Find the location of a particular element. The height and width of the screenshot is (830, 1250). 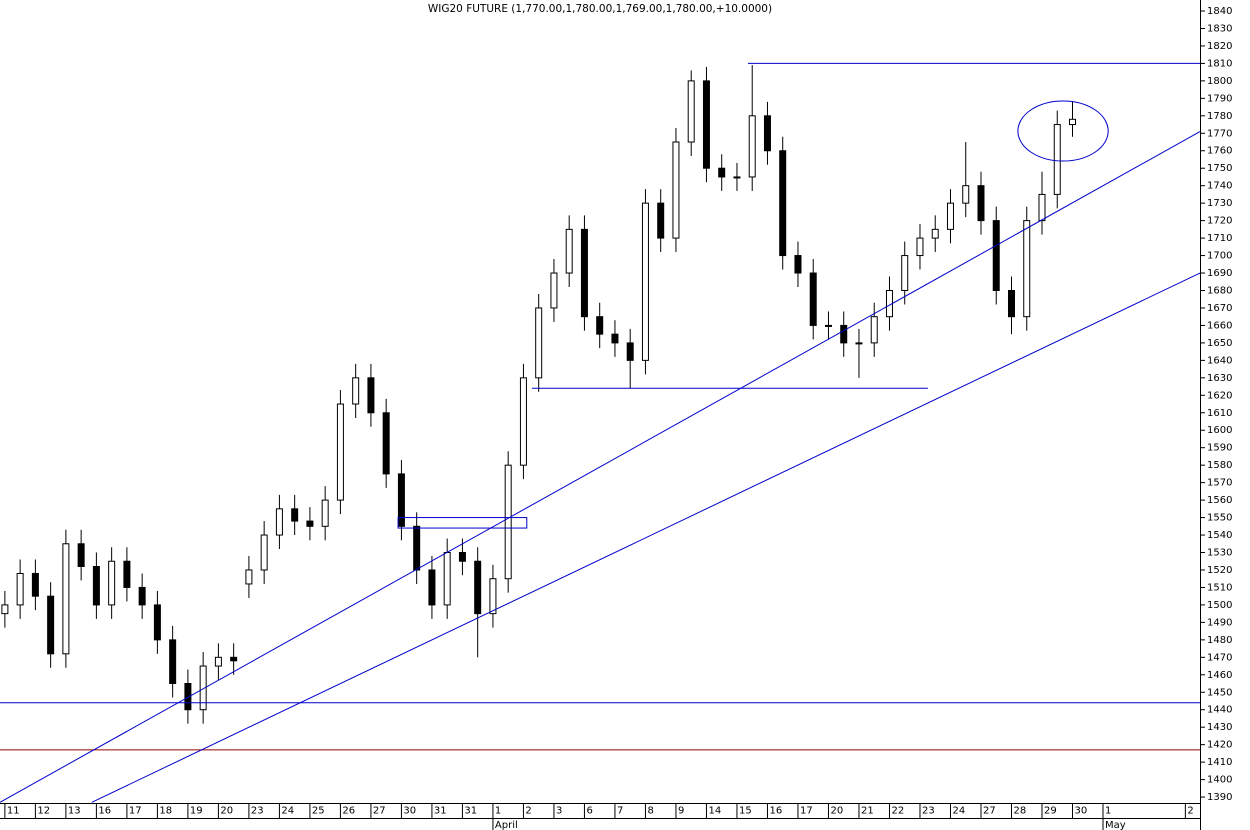

x-tick-label: 24 is located at coordinates (958, 811).